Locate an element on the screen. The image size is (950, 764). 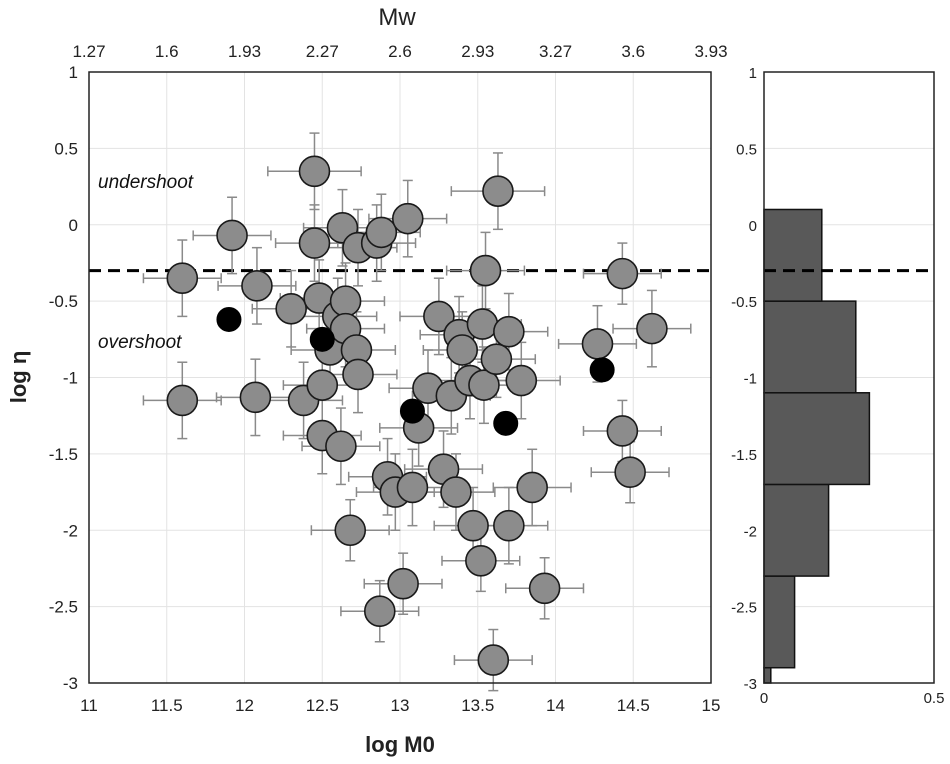
top-tick-label: 2.93 is located at coordinates (477, 51).